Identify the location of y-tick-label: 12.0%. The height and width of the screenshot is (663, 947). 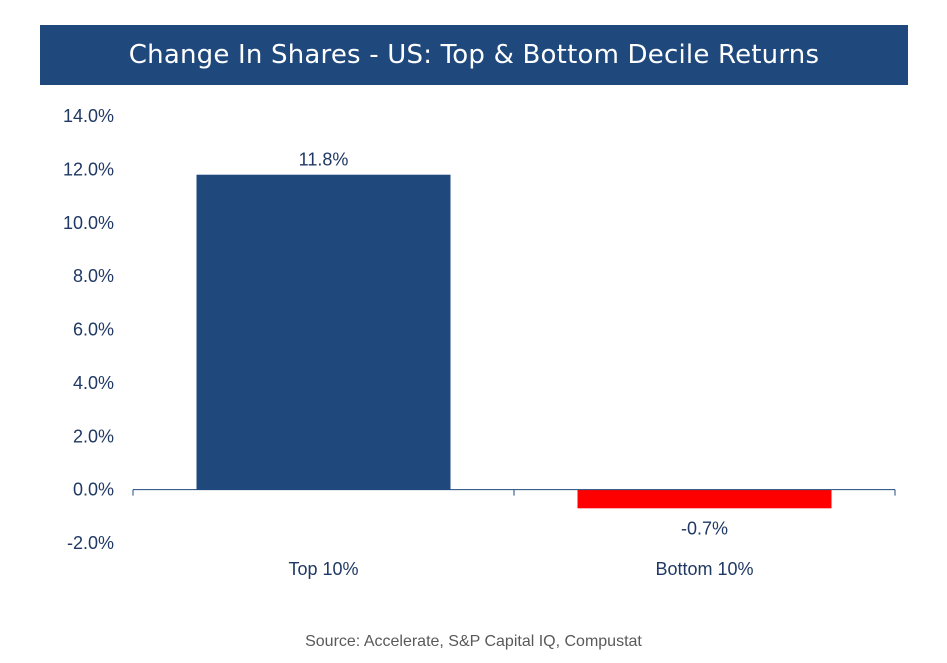
(88, 169).